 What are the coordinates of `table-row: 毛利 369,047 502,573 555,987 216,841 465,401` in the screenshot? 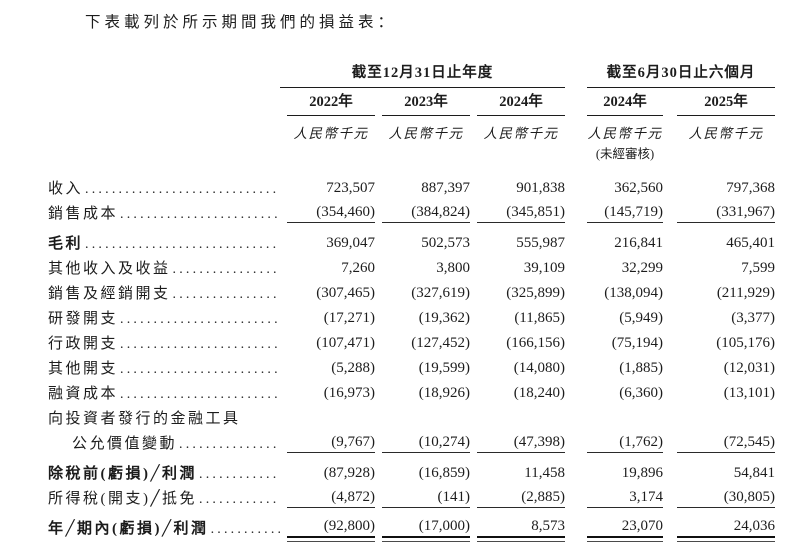 It's located at (411, 242).